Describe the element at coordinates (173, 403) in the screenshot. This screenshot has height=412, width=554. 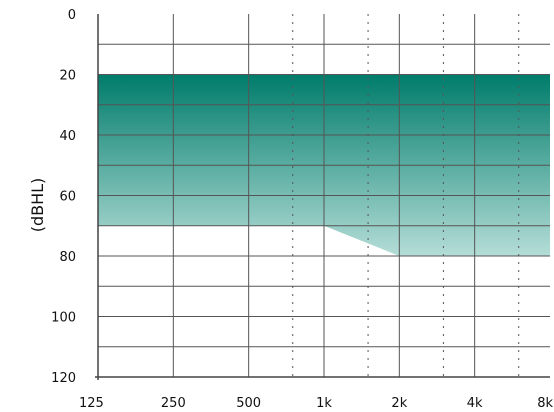
I see `x-tick-label: 250` at that location.